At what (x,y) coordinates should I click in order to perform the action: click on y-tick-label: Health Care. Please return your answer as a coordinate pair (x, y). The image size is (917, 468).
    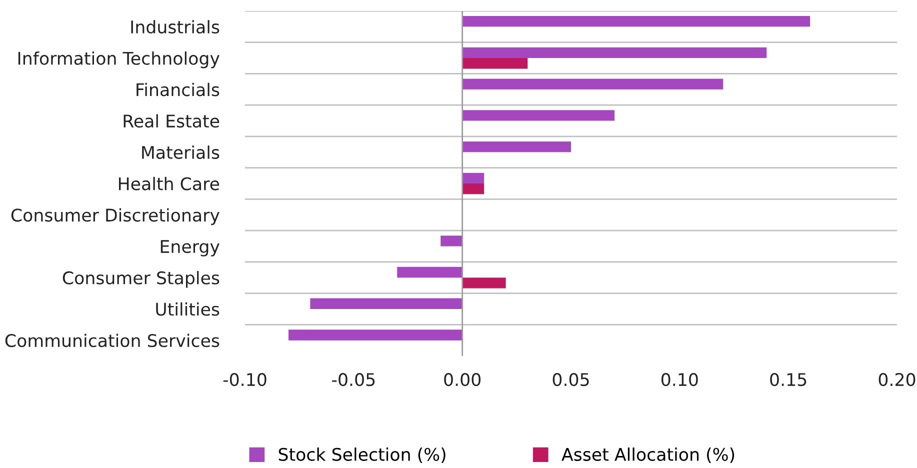
    Looking at the image, I should click on (169, 183).